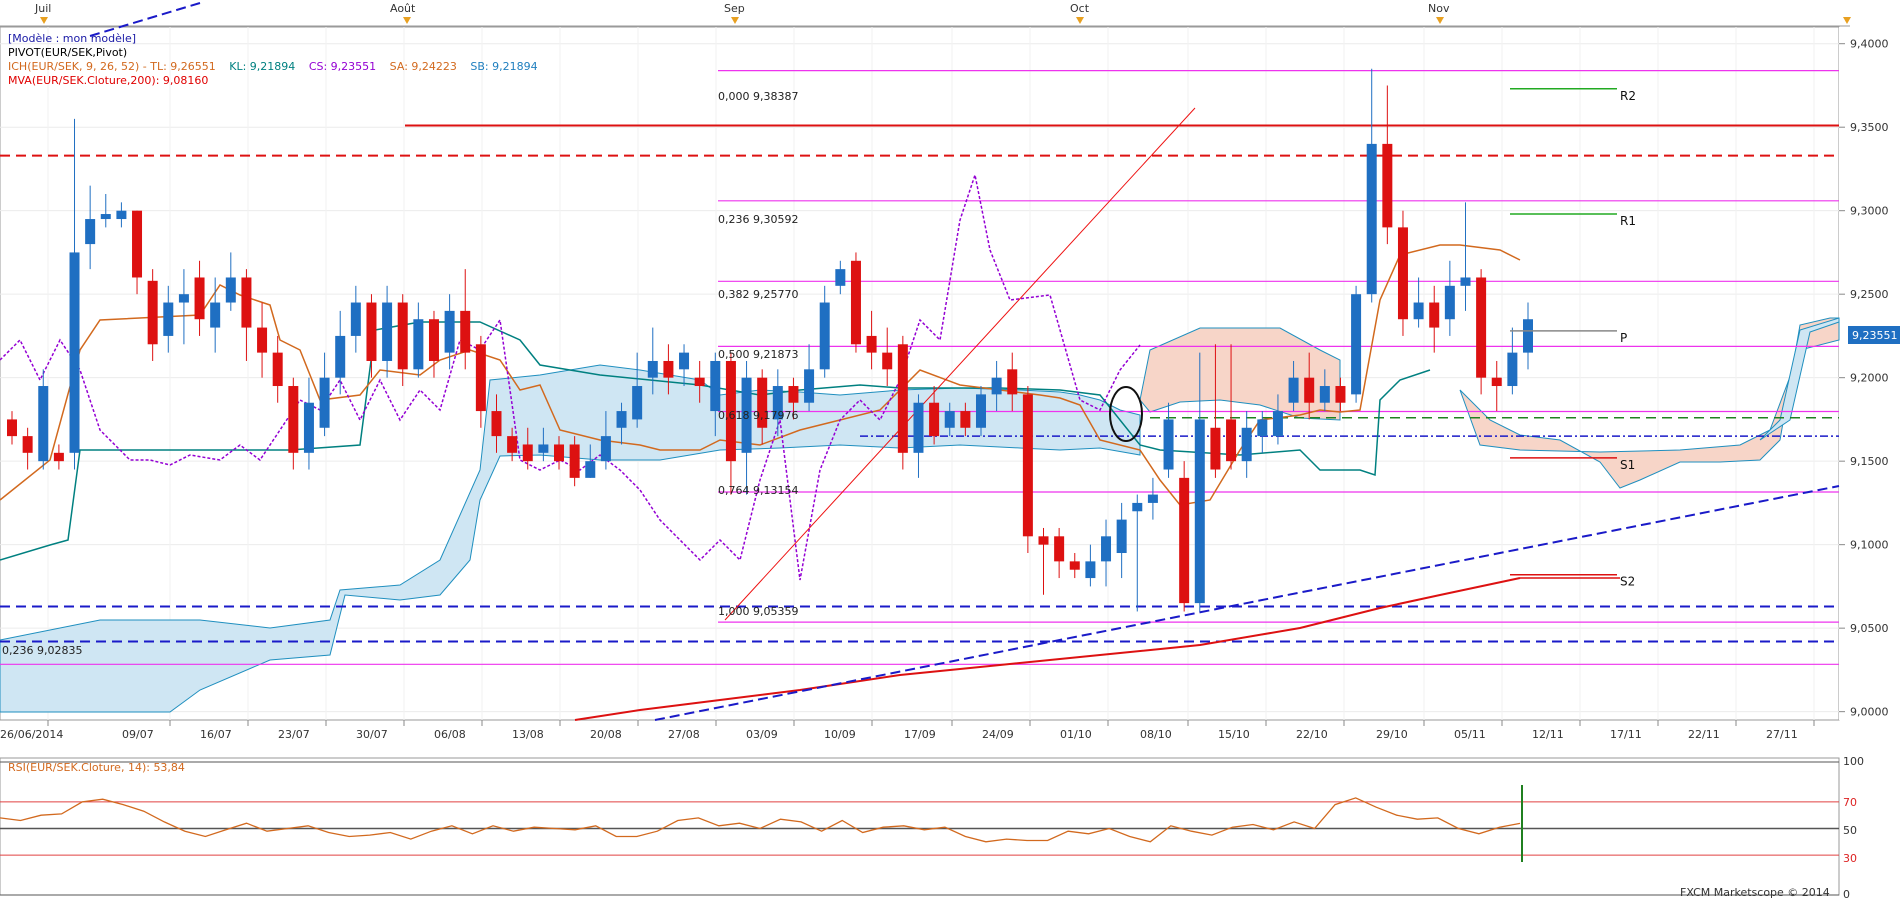  What do you see at coordinates (1869, 628) in the screenshot?
I see `price-tick-label: 9,0500` at bounding box center [1869, 628].